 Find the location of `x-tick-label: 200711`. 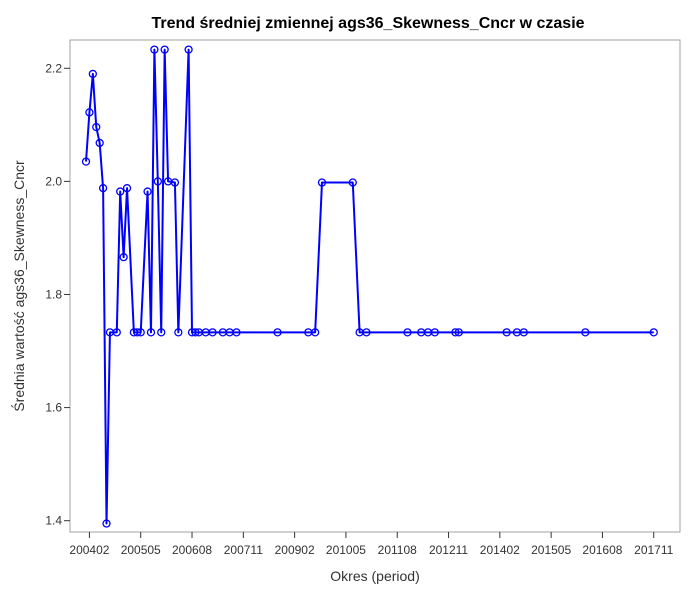

x-tick-label: 200711 is located at coordinates (243, 550).